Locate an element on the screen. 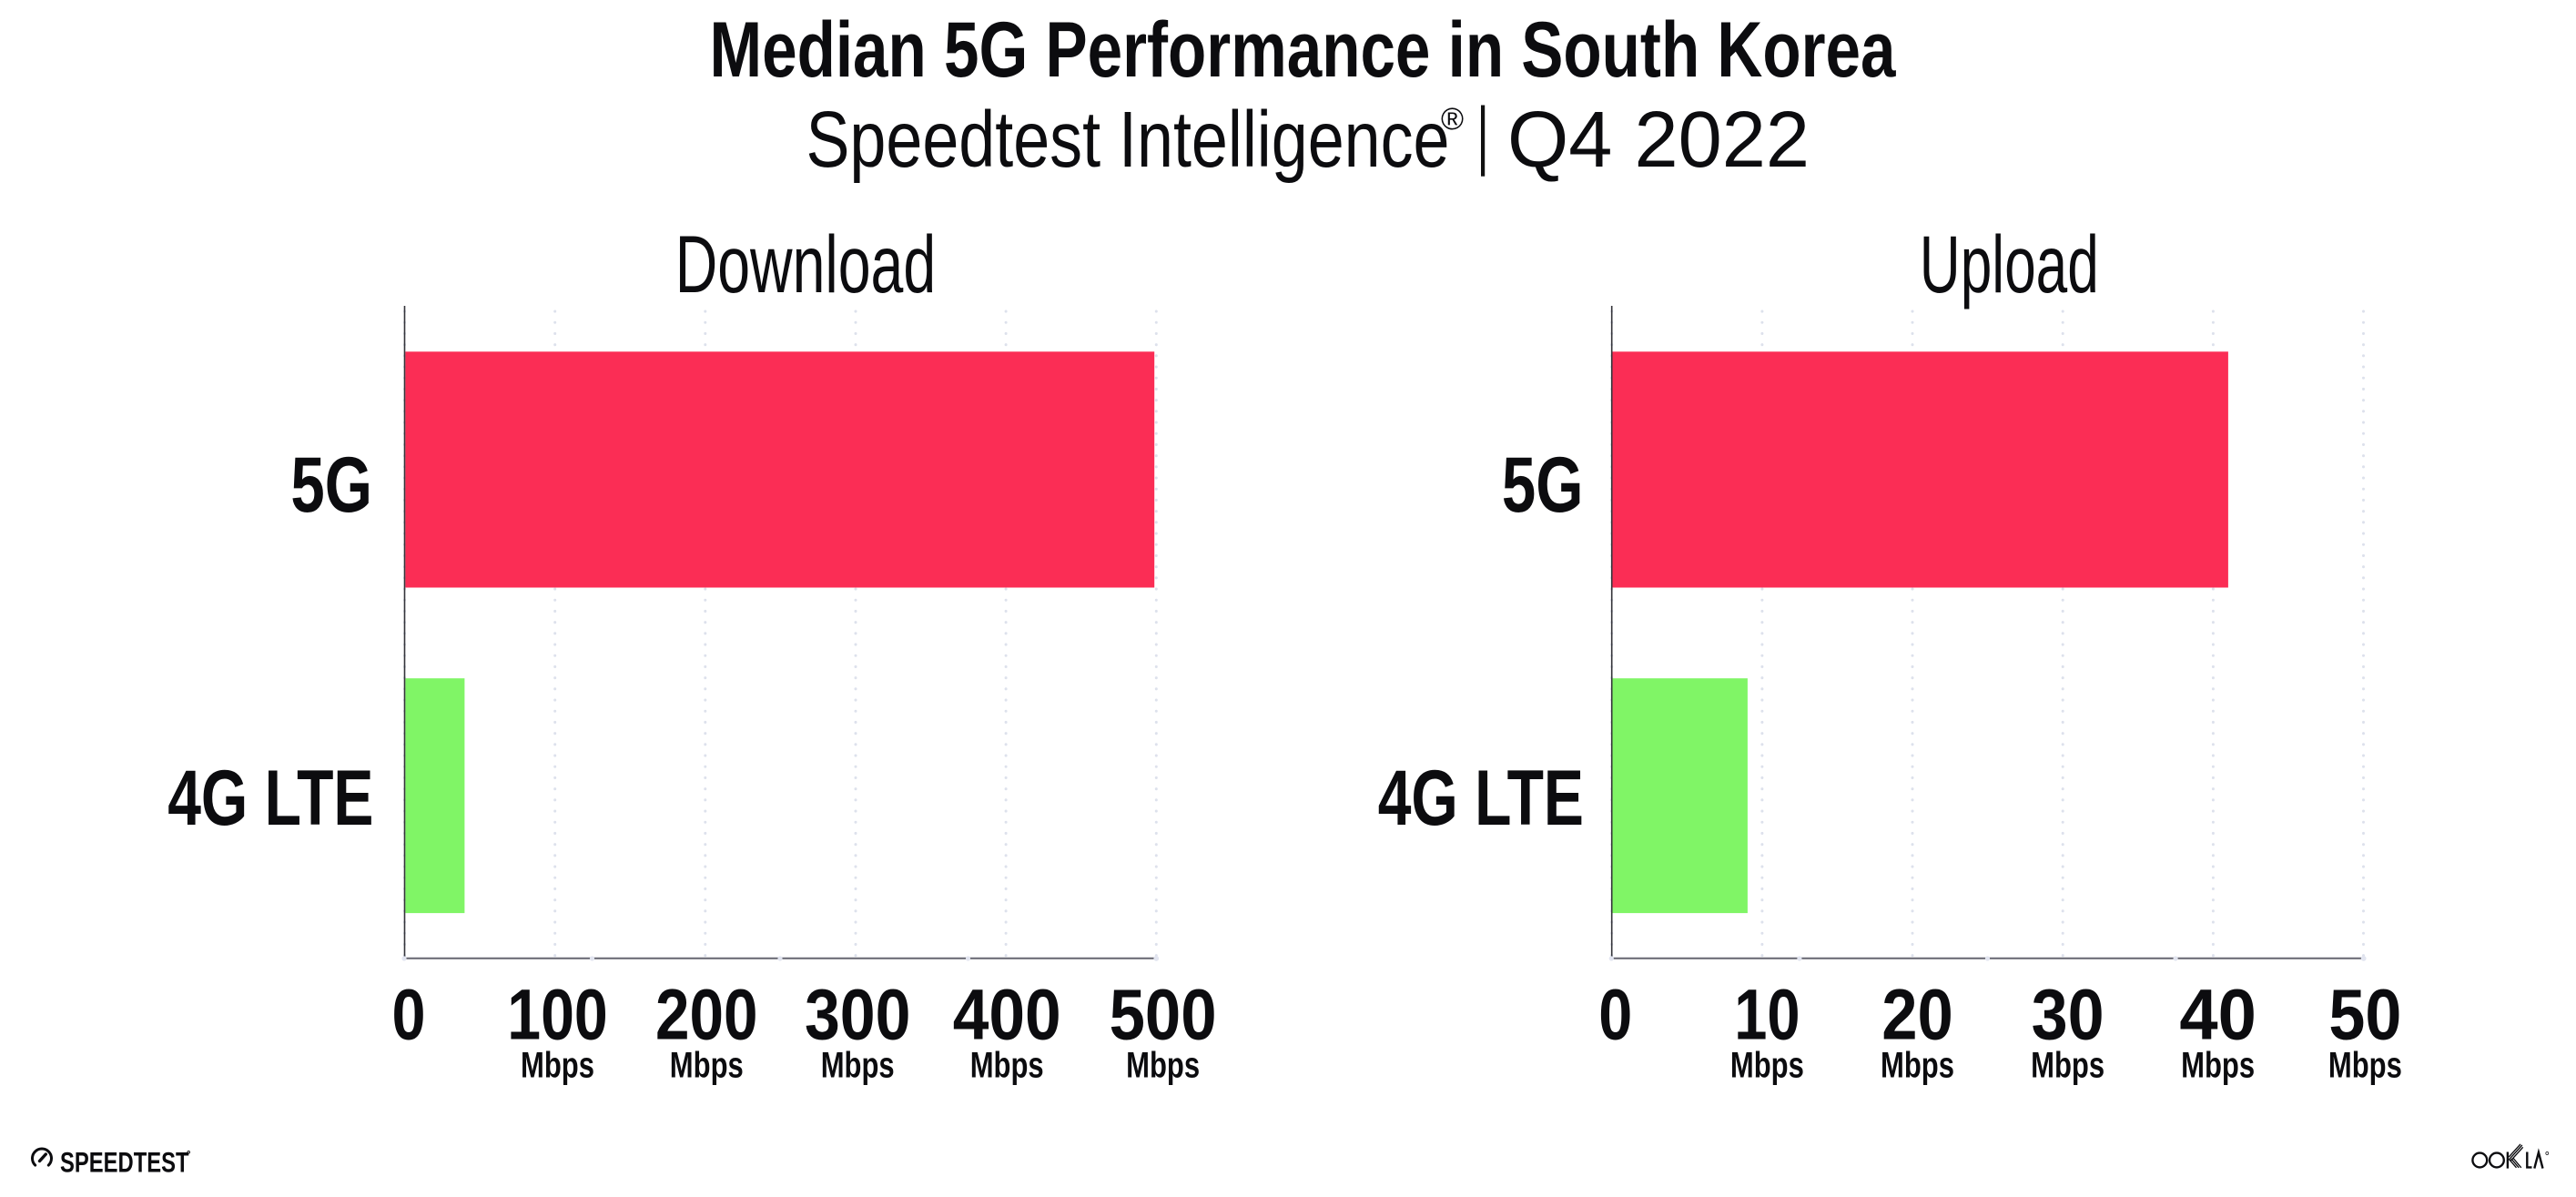 This screenshot has width=2576, height=1197. svg-text: 10 is located at coordinates (1767, 1014).